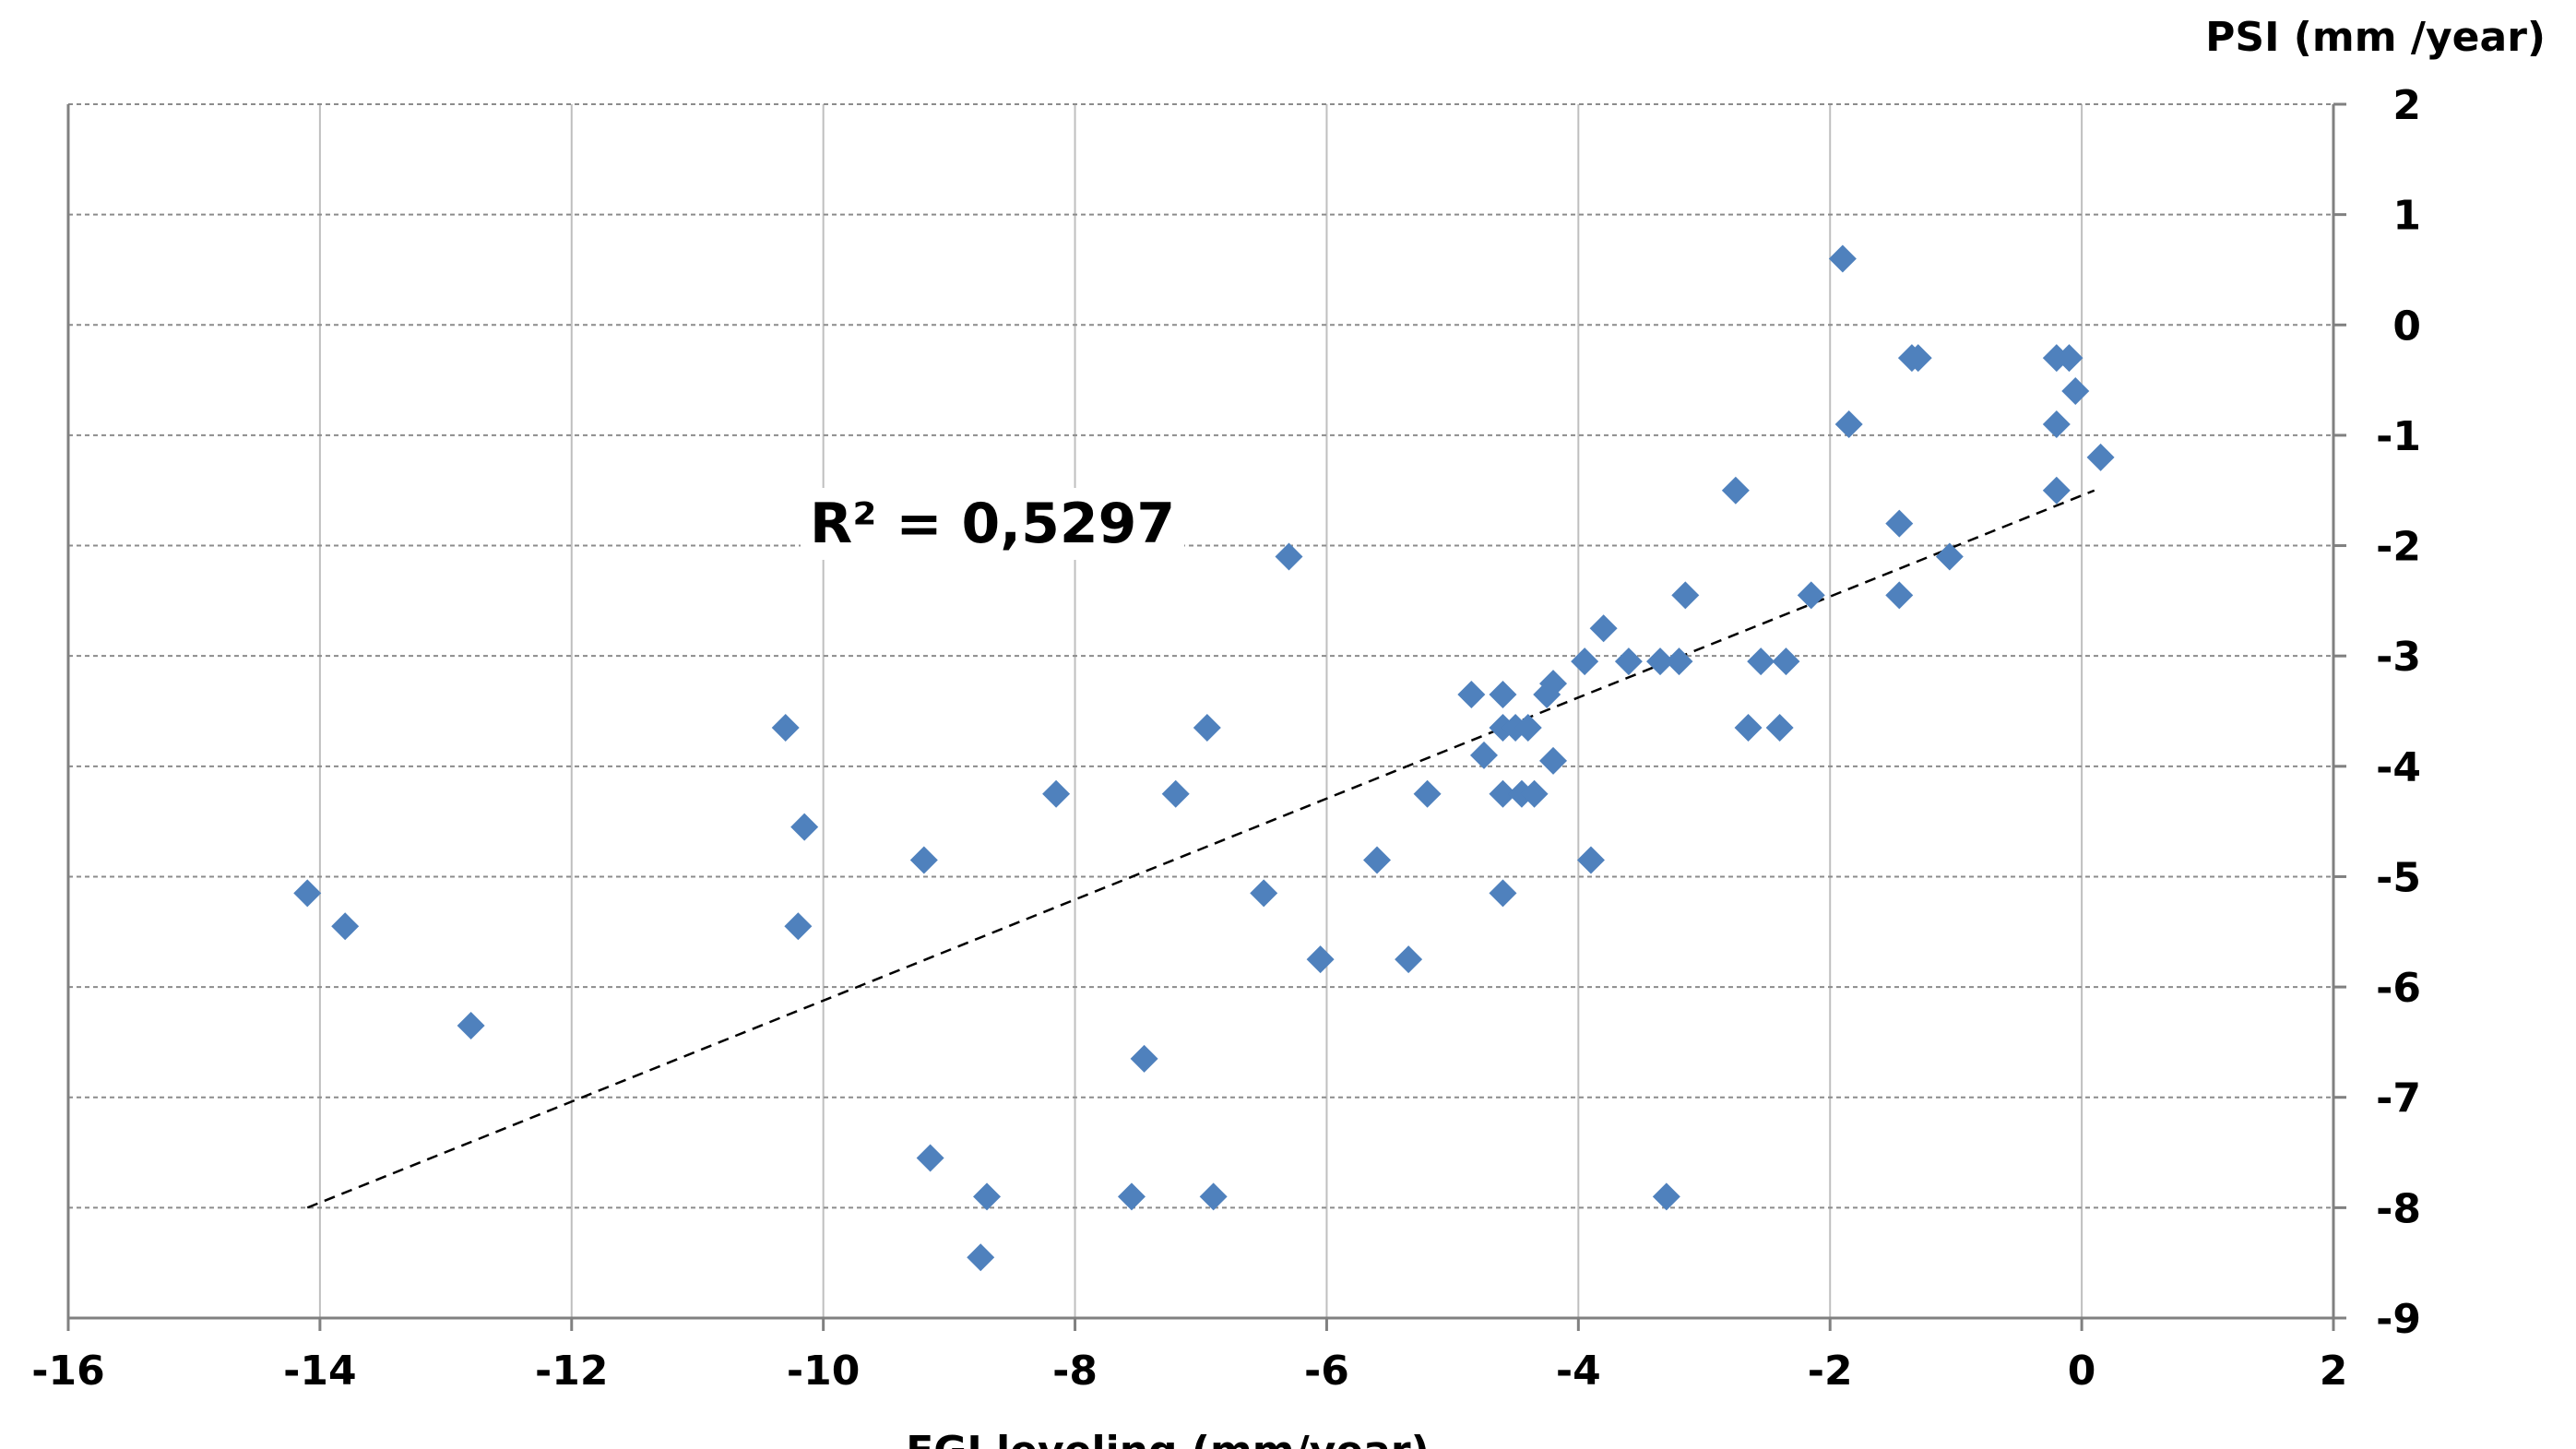  Describe the element at coordinates (1075, 1371) in the screenshot. I see `x-tick-label: -8` at that location.